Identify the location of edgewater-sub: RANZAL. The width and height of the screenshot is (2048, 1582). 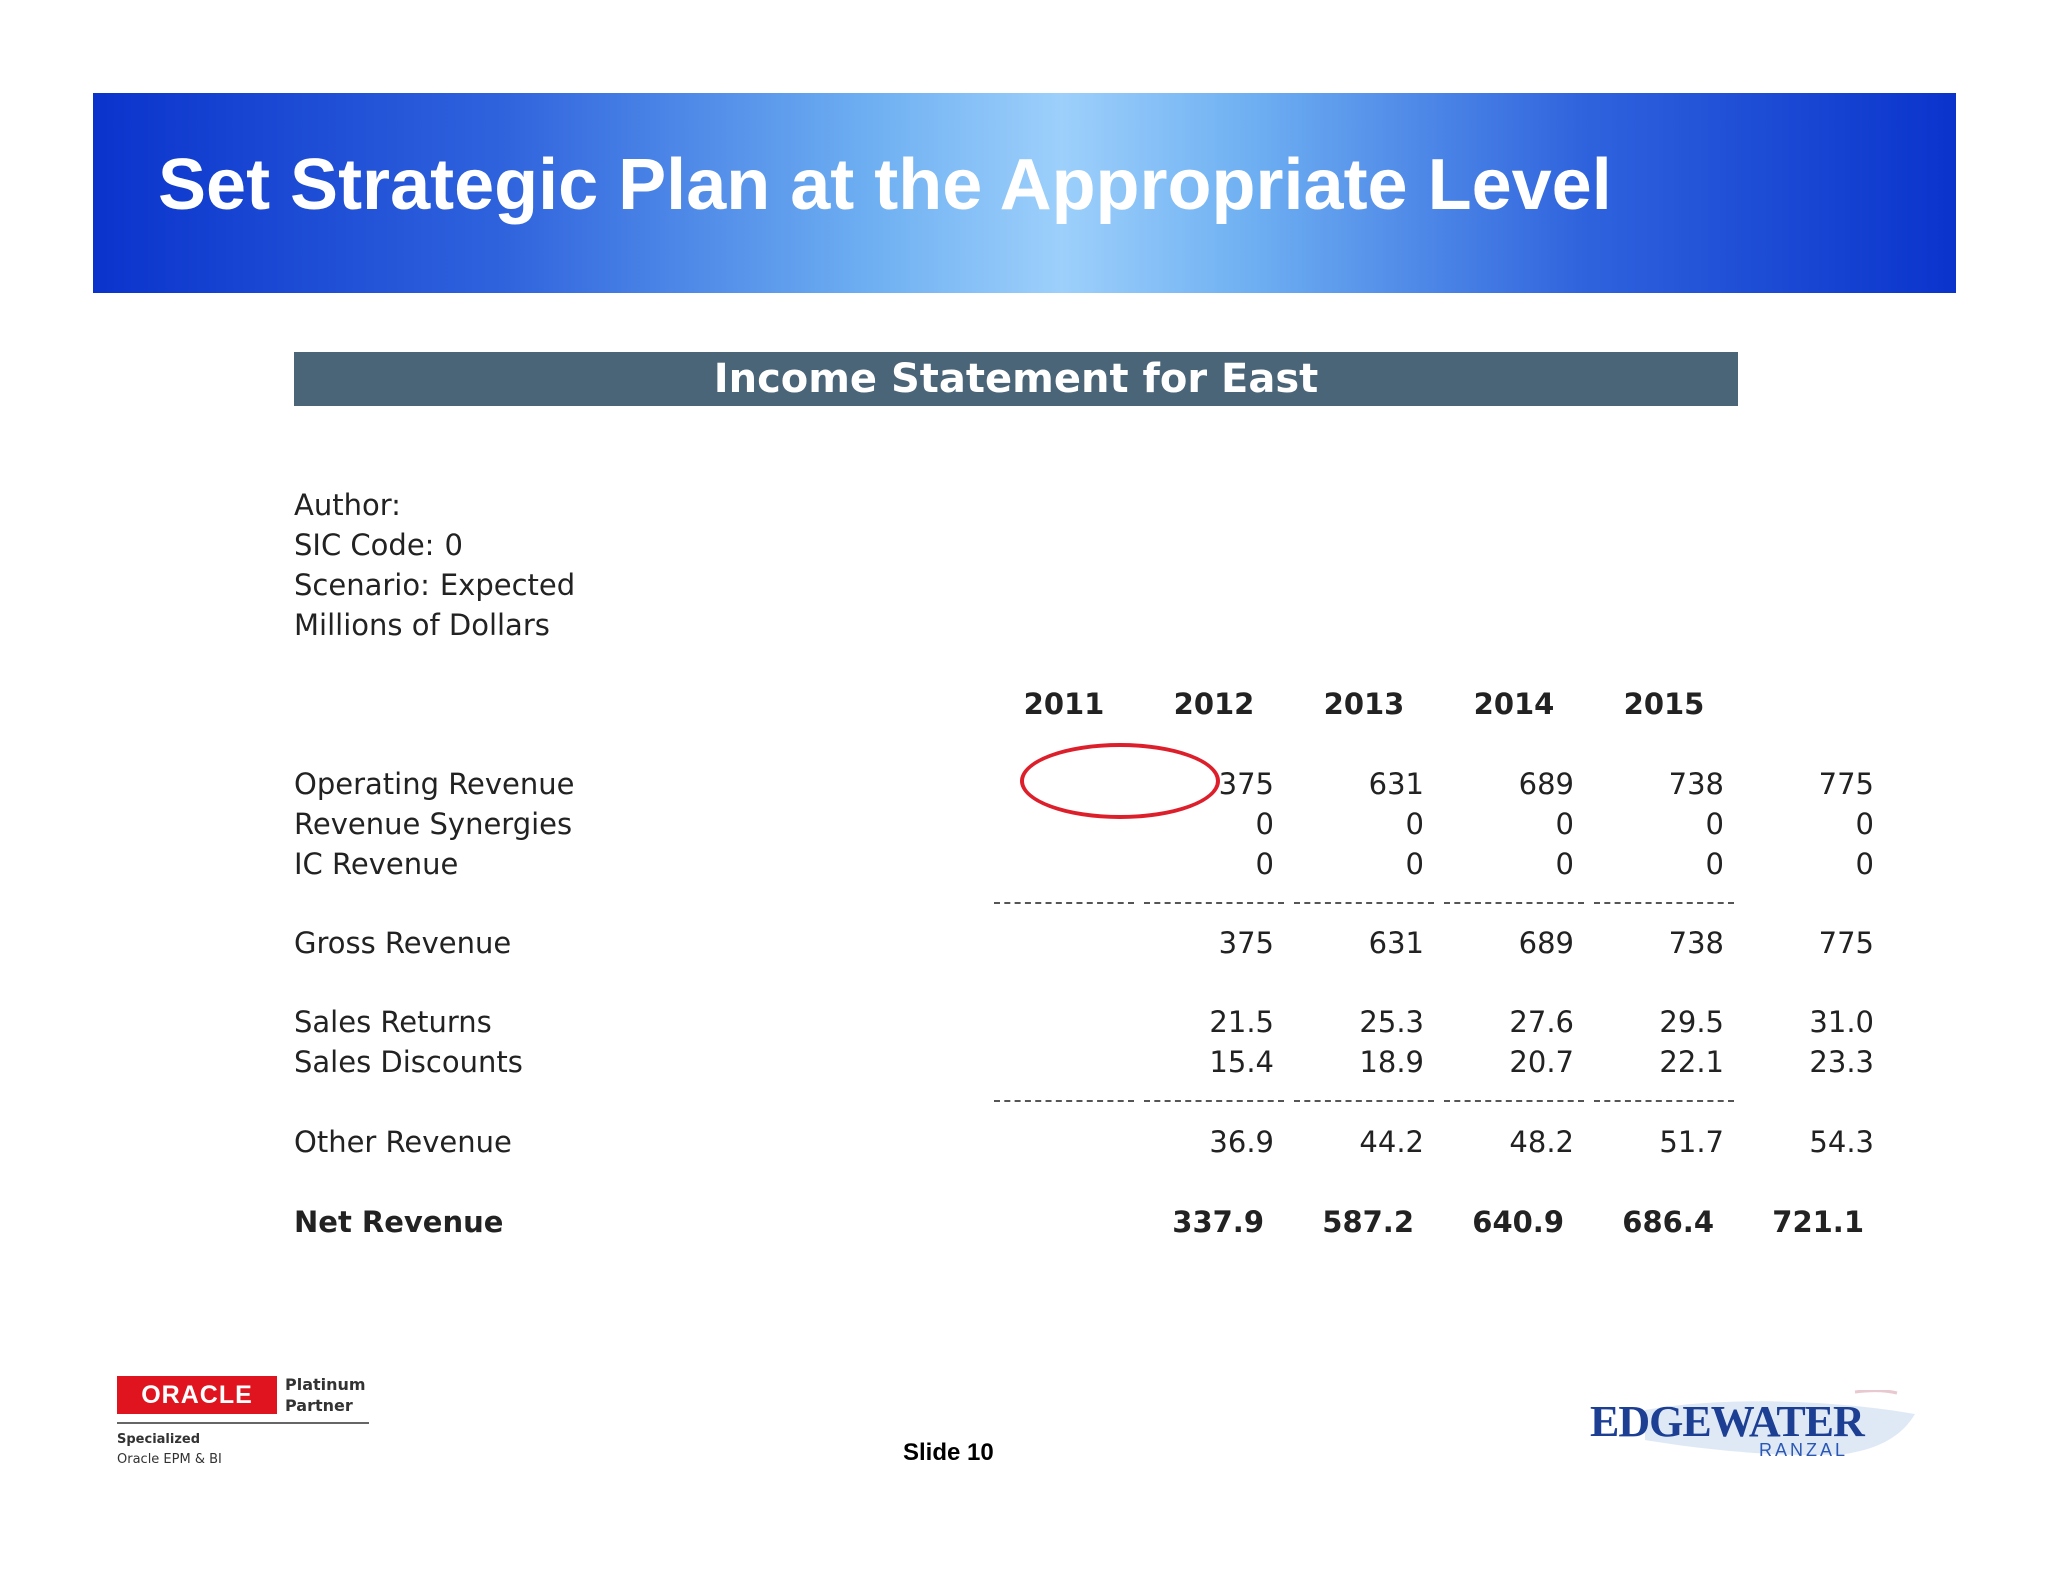
(1804, 1450).